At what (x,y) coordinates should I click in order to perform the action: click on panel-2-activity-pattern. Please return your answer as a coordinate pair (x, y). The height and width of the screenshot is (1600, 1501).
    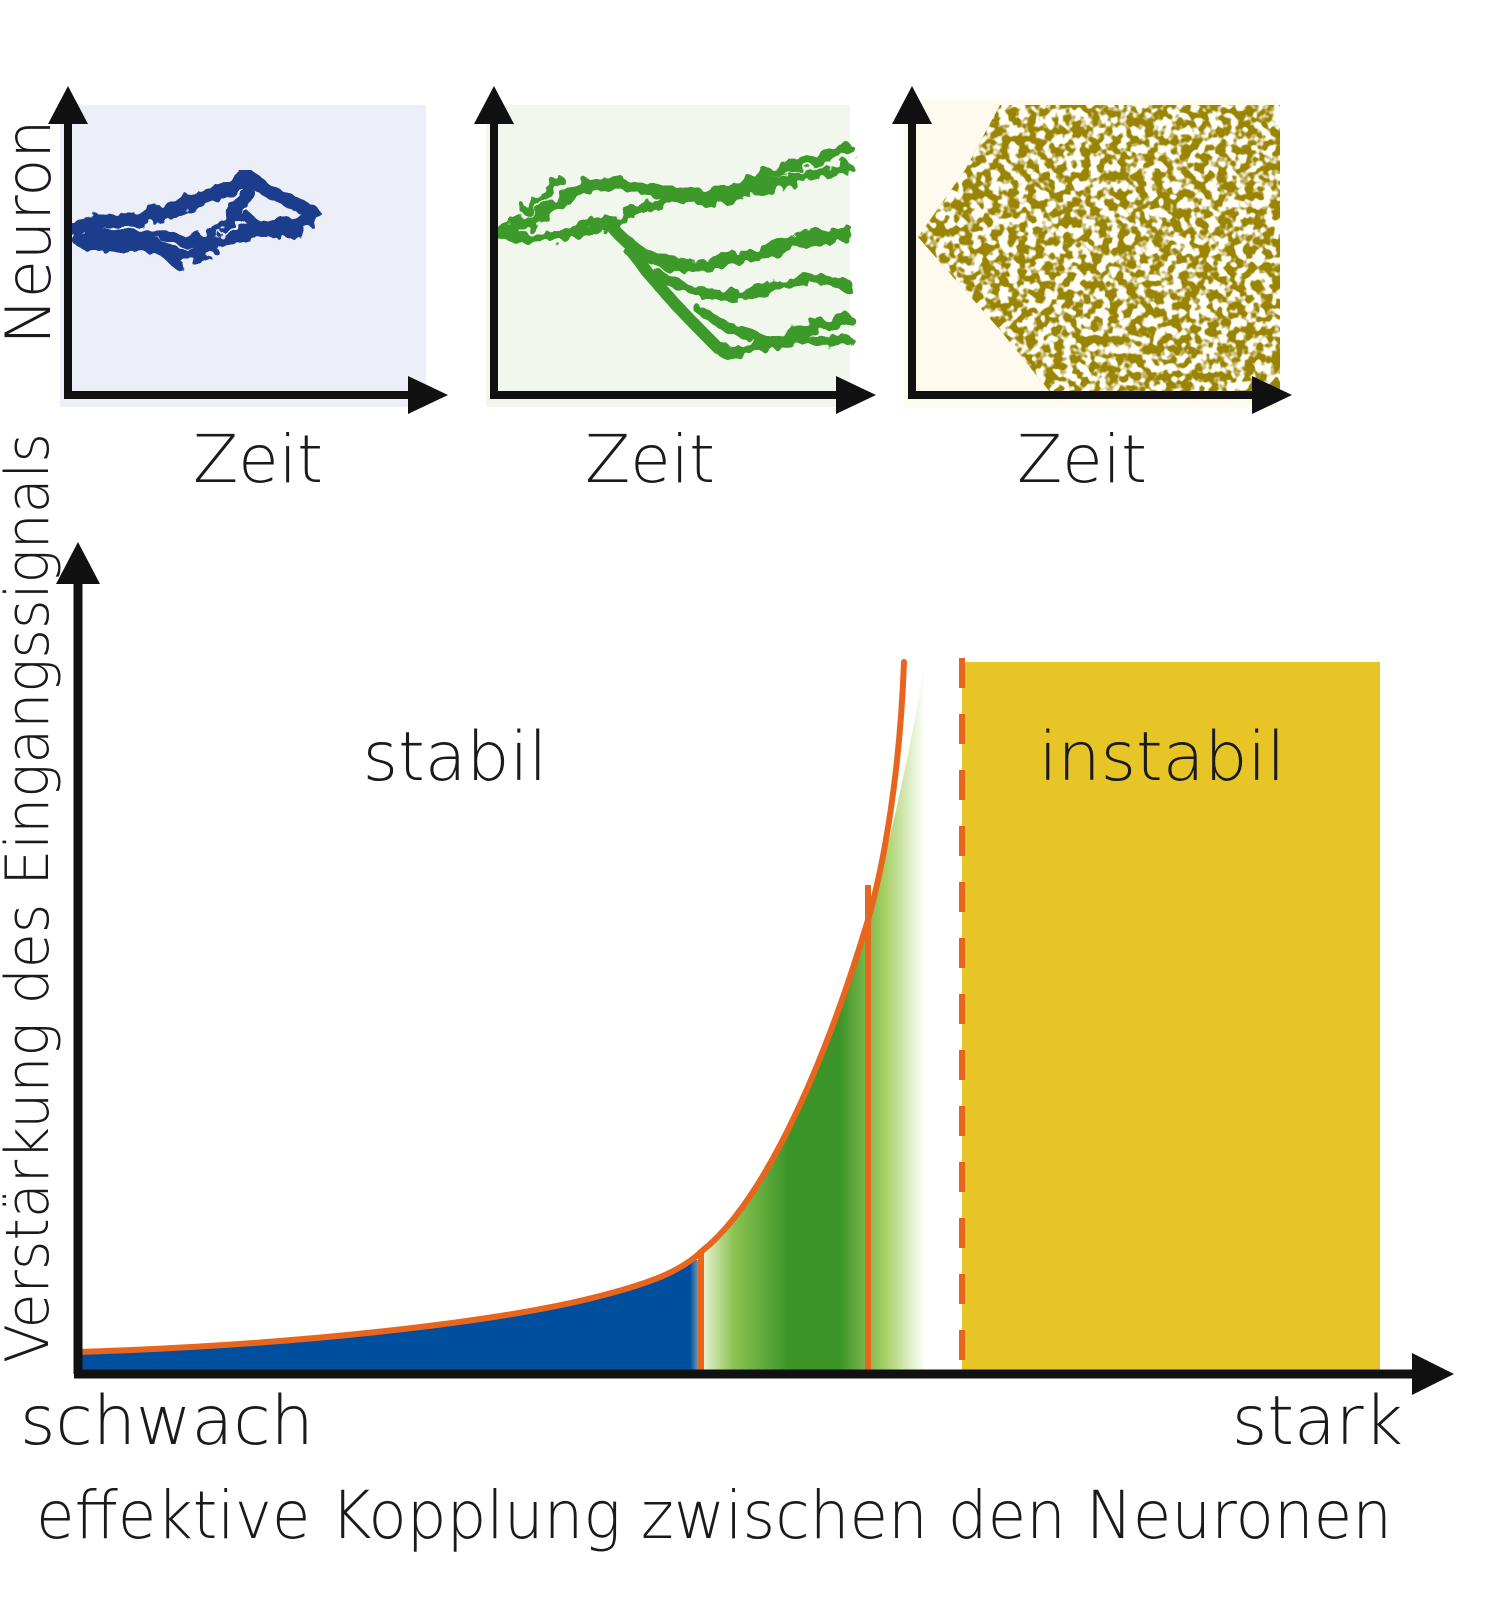
    Looking at the image, I should click on (674, 250).